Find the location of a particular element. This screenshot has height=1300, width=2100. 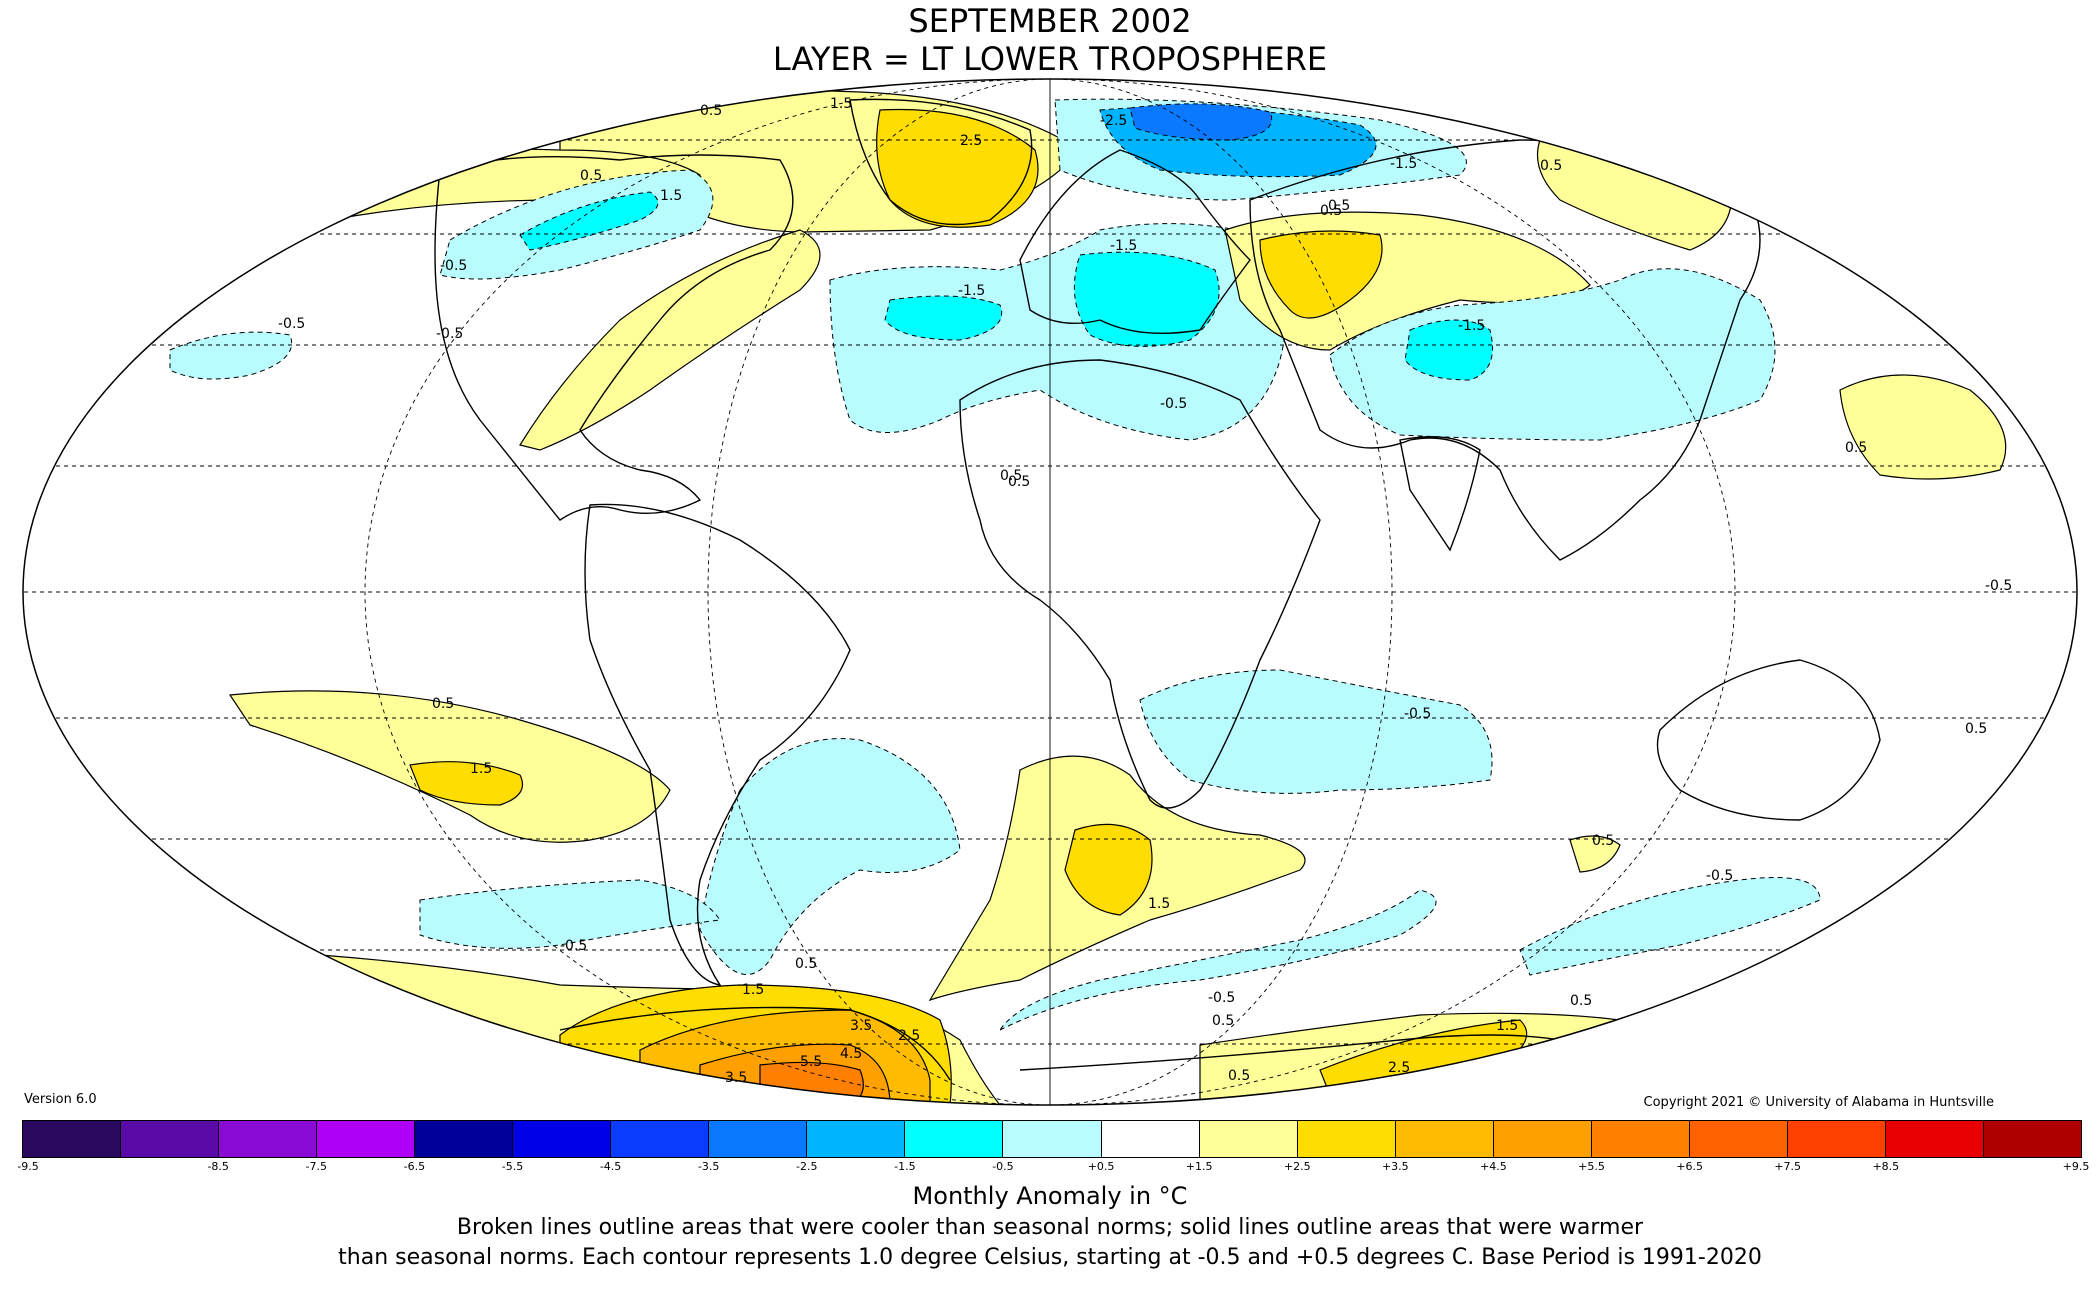

colorbar-tick-label: +8.5 is located at coordinates (1886, 1166).